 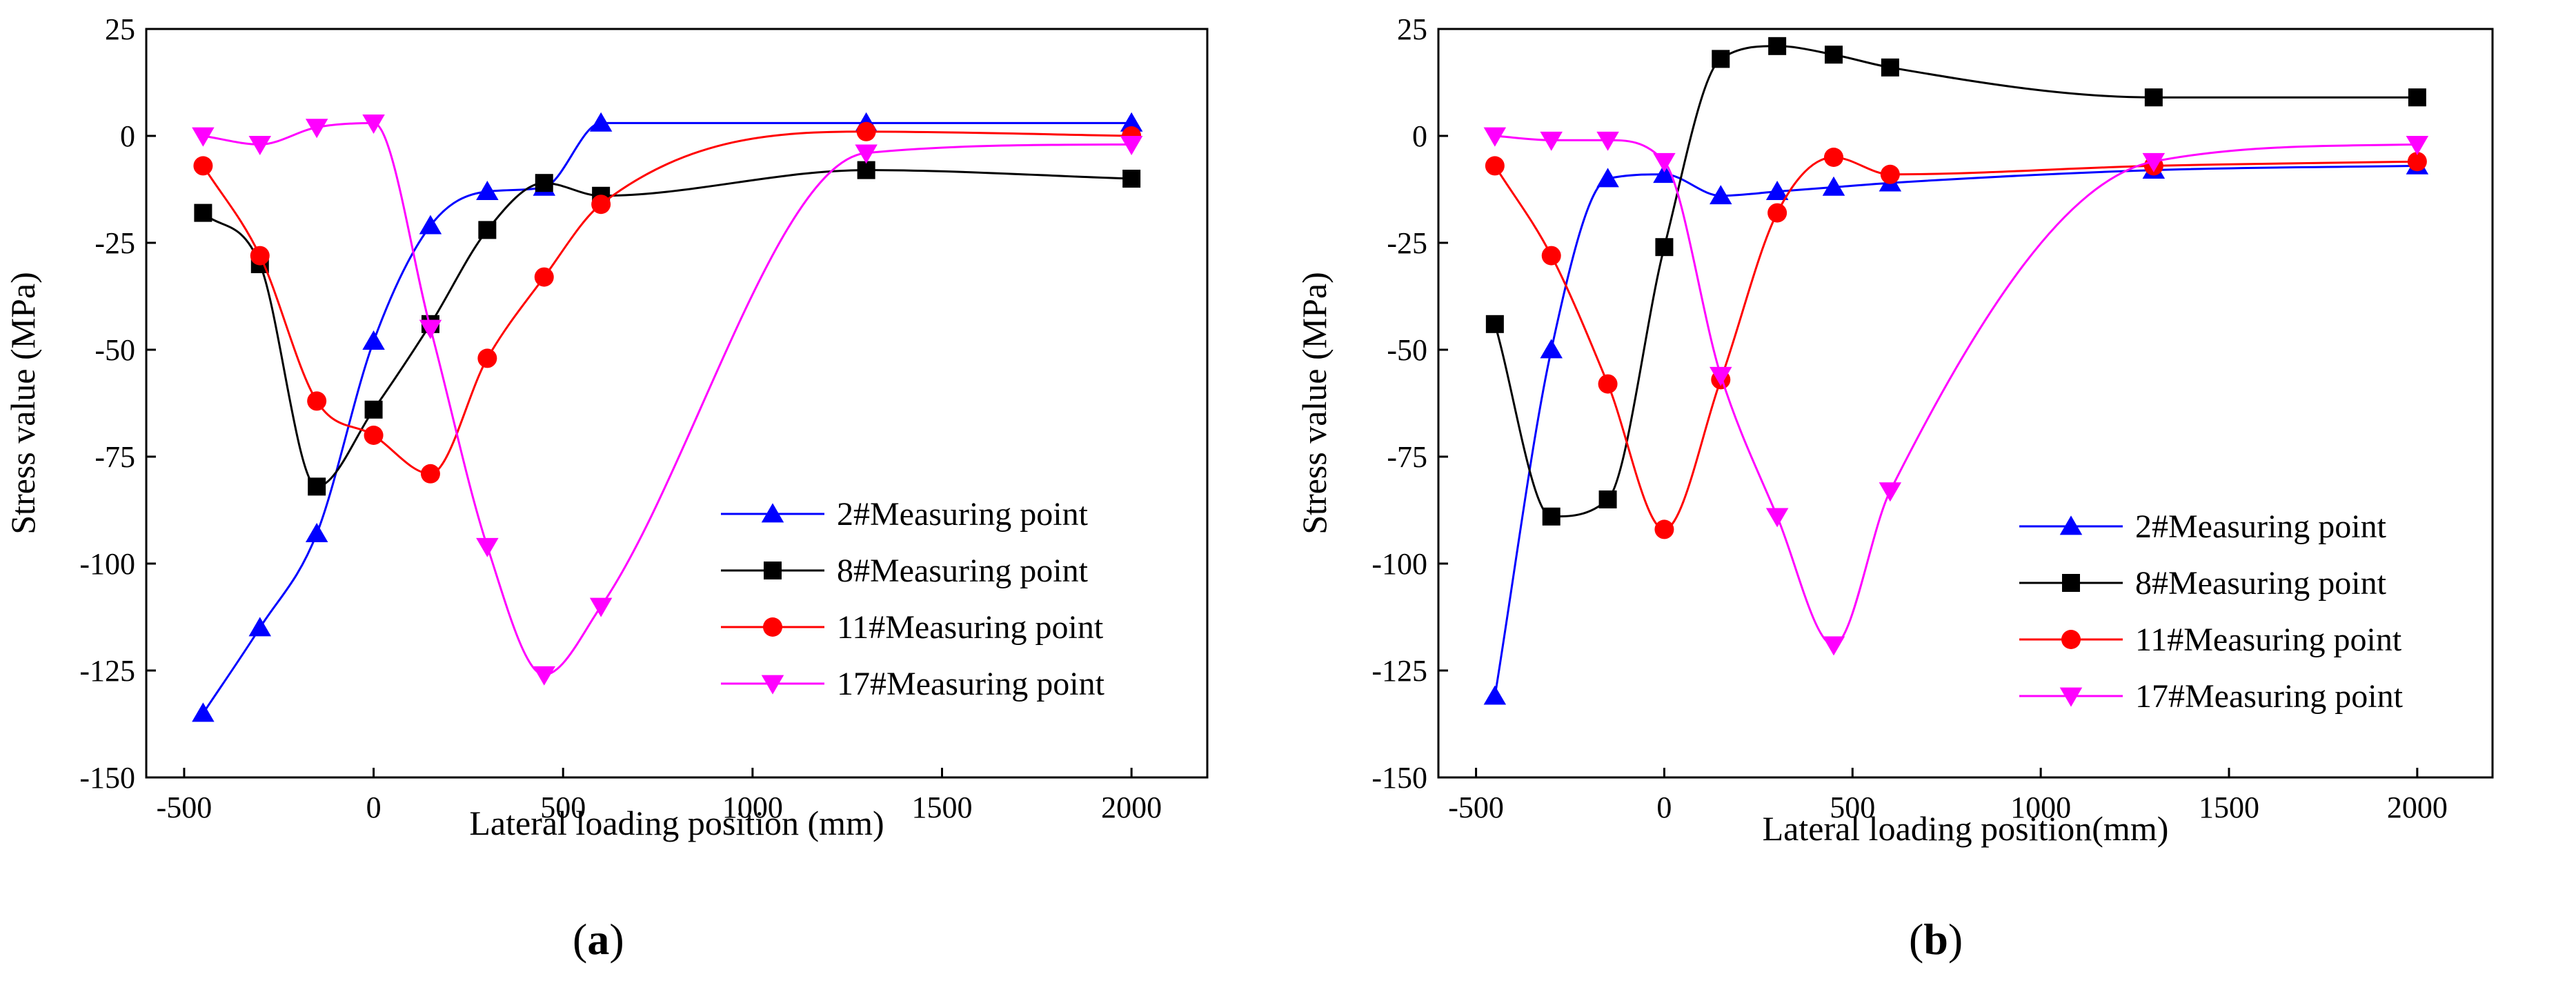 I want to click on x-axis-label: Lateral loading position(mm), so click(x=1966, y=828).